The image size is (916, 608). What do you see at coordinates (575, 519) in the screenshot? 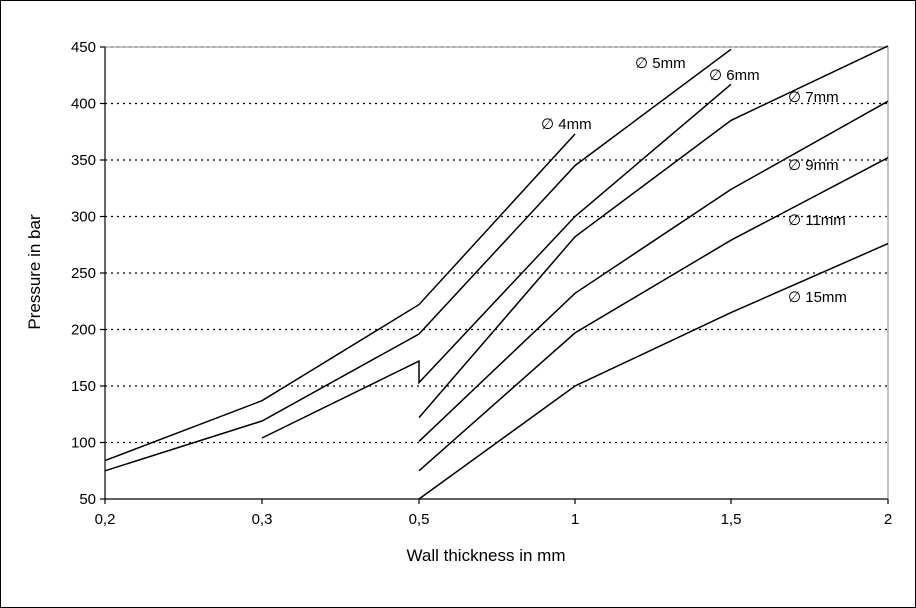
I see `x-tick-label: 1` at bounding box center [575, 519].